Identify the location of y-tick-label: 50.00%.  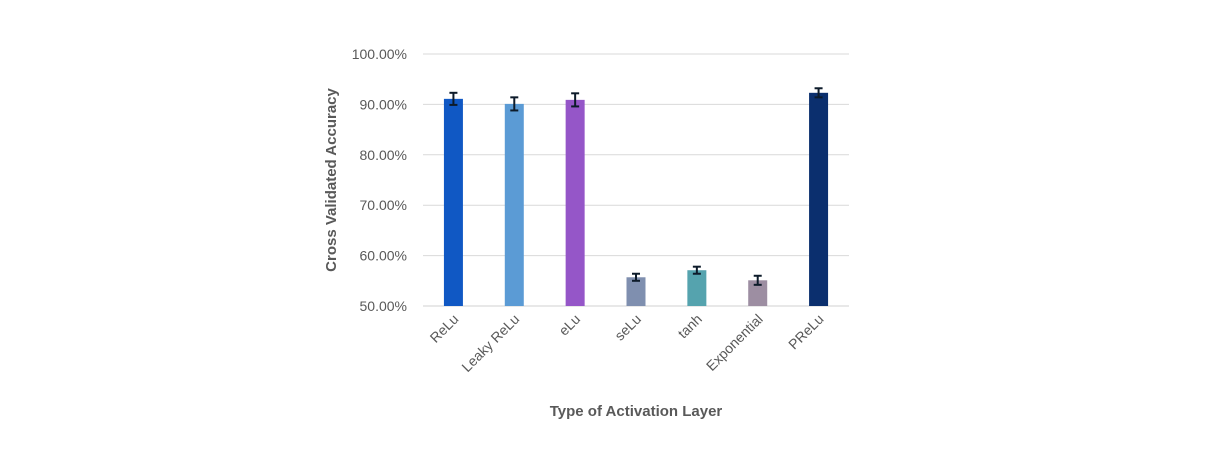
(383, 306).